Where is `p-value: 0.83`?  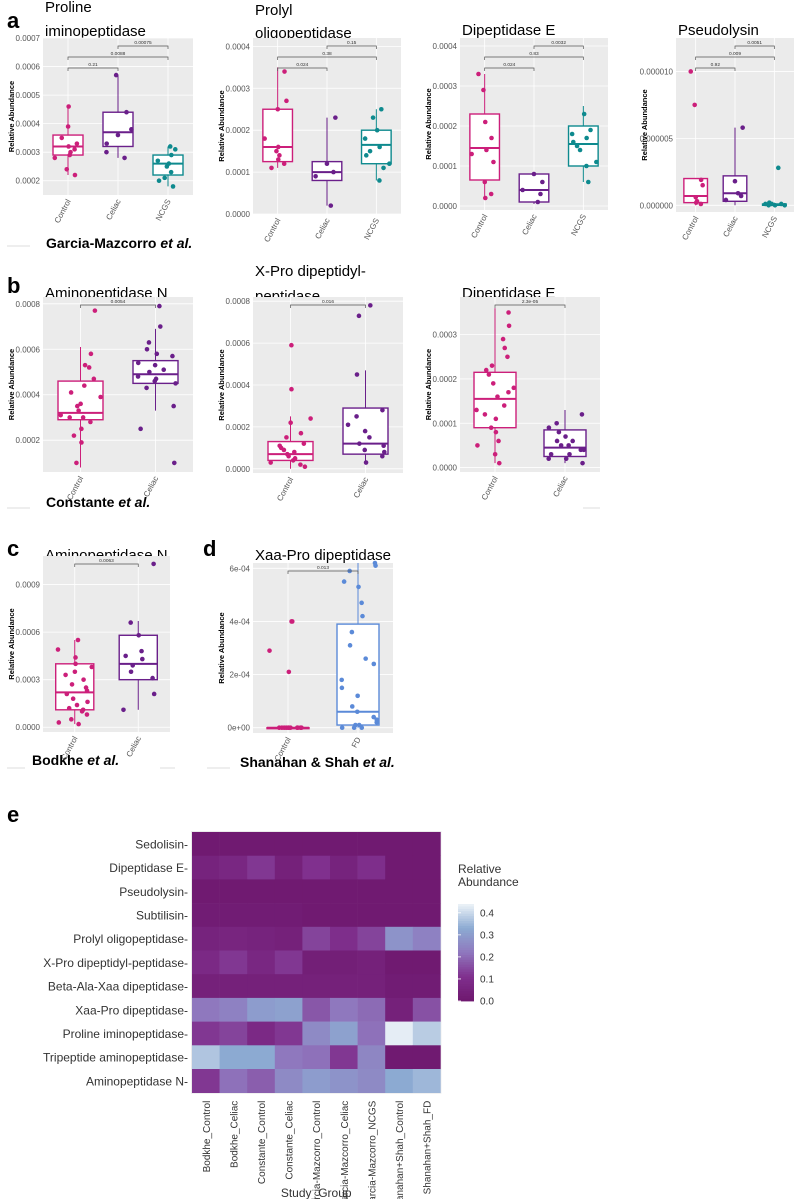
p-value: 0.83 is located at coordinates (534, 54).